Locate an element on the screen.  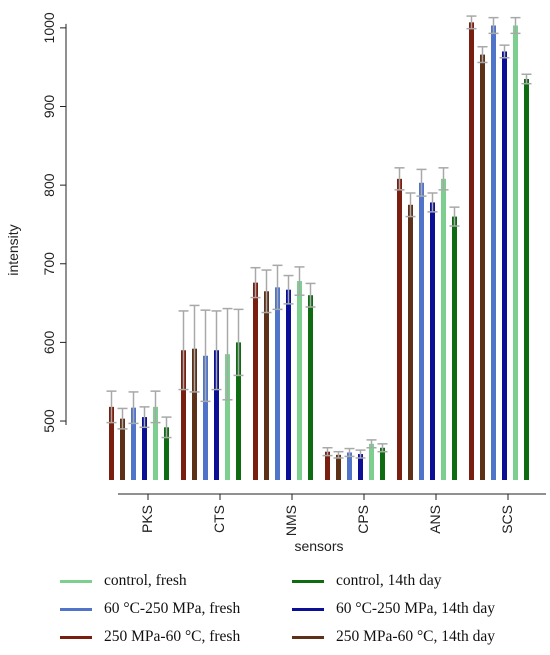
legend-item-250mpa-60c-fresh: 250 MPa-60 °C, fresh is located at coordinates (150, 637).